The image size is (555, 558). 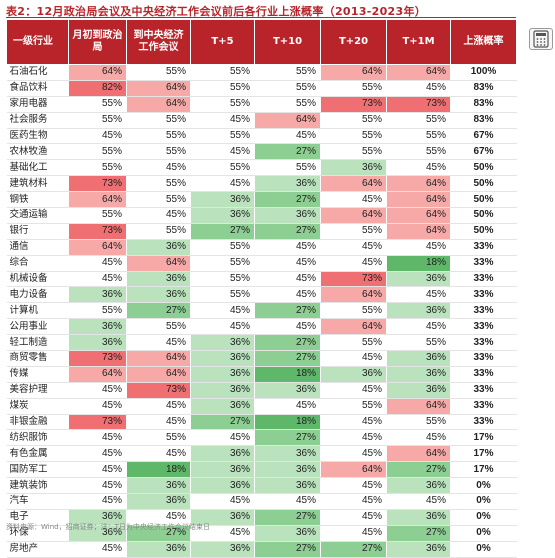 What do you see at coordinates (37, 247) in the screenshot?
I see `industry-cell: 通信` at bounding box center [37, 247].